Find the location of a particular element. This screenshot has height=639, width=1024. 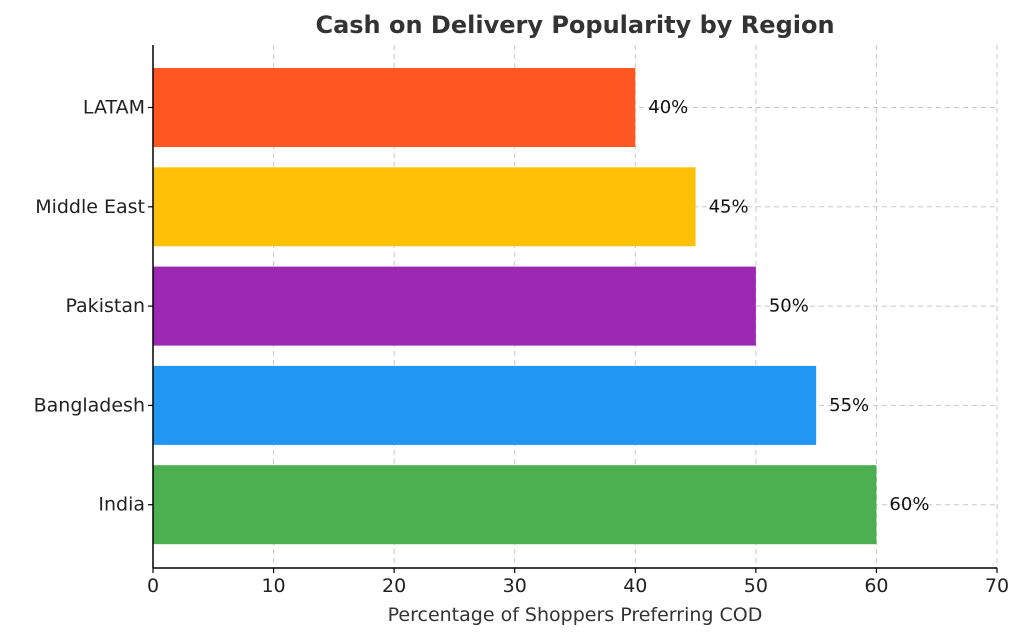

x-tick-label: 20 is located at coordinates (394, 586).